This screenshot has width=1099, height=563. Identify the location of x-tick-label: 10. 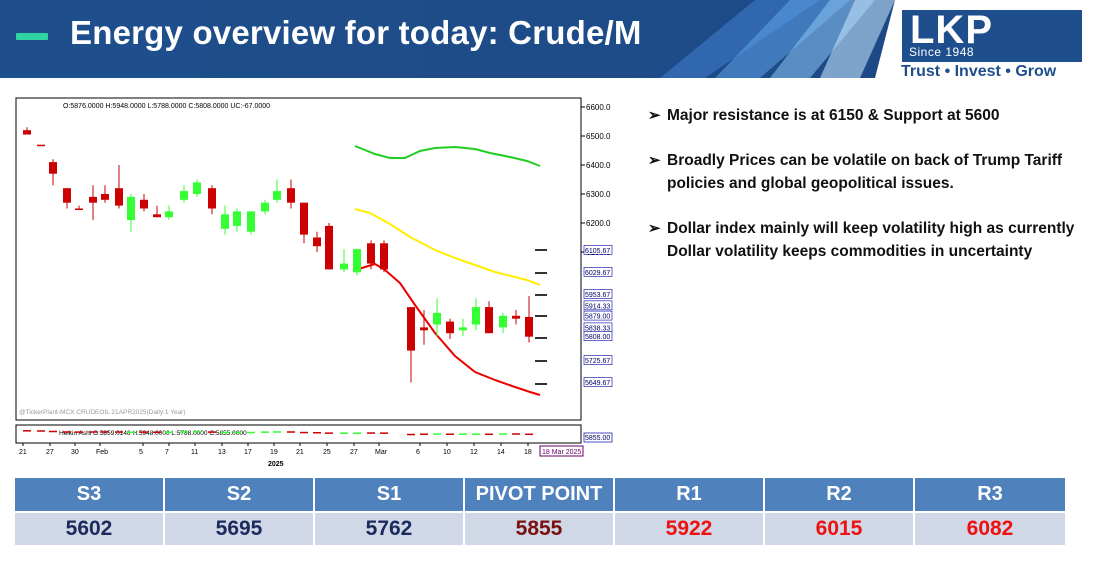
(447, 452).